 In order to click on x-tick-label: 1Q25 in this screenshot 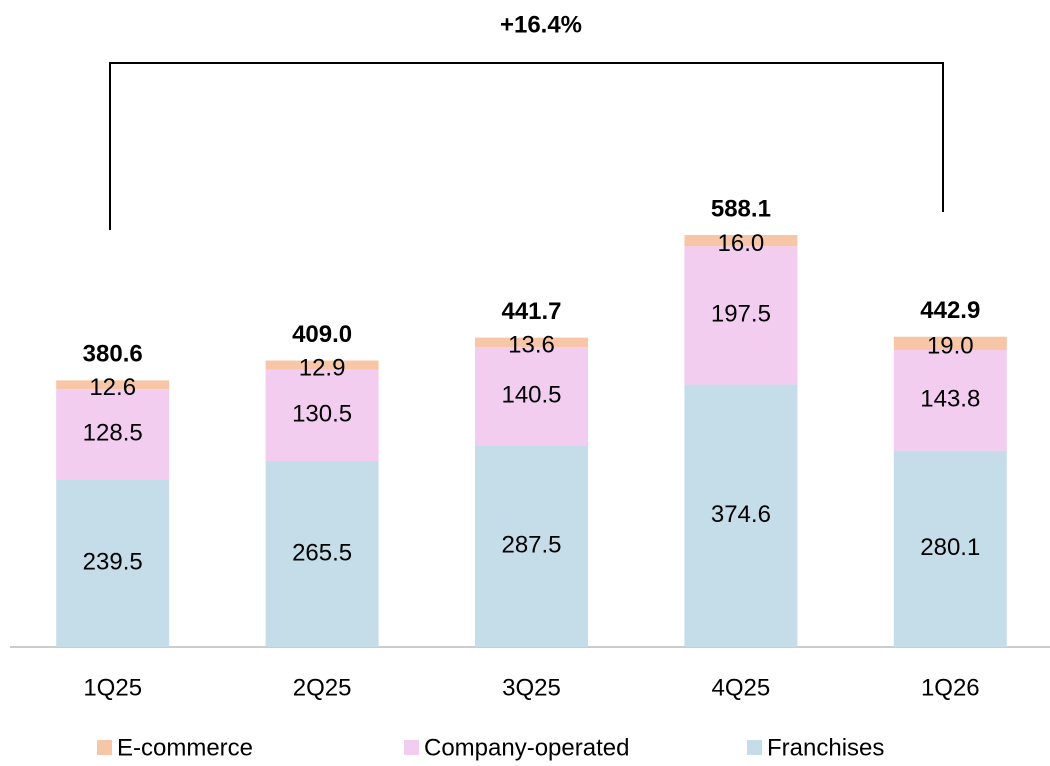, I will do `click(112, 687)`.